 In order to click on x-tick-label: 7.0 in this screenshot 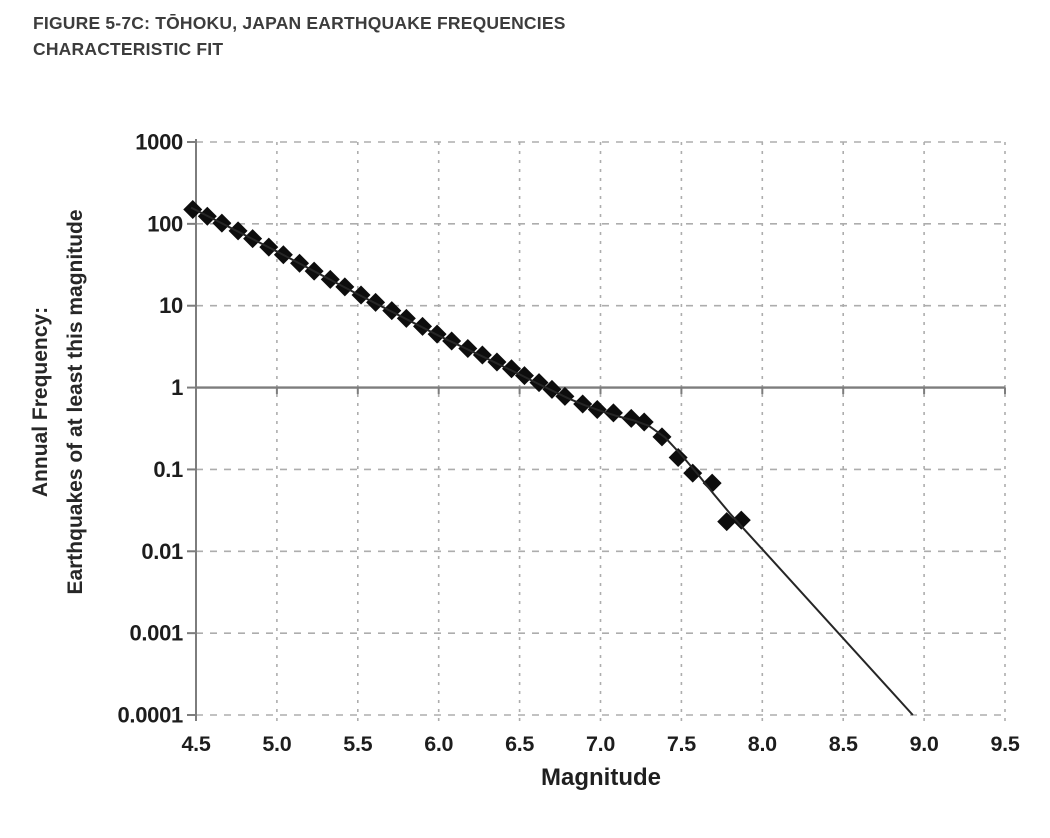, I will do `click(600, 744)`.